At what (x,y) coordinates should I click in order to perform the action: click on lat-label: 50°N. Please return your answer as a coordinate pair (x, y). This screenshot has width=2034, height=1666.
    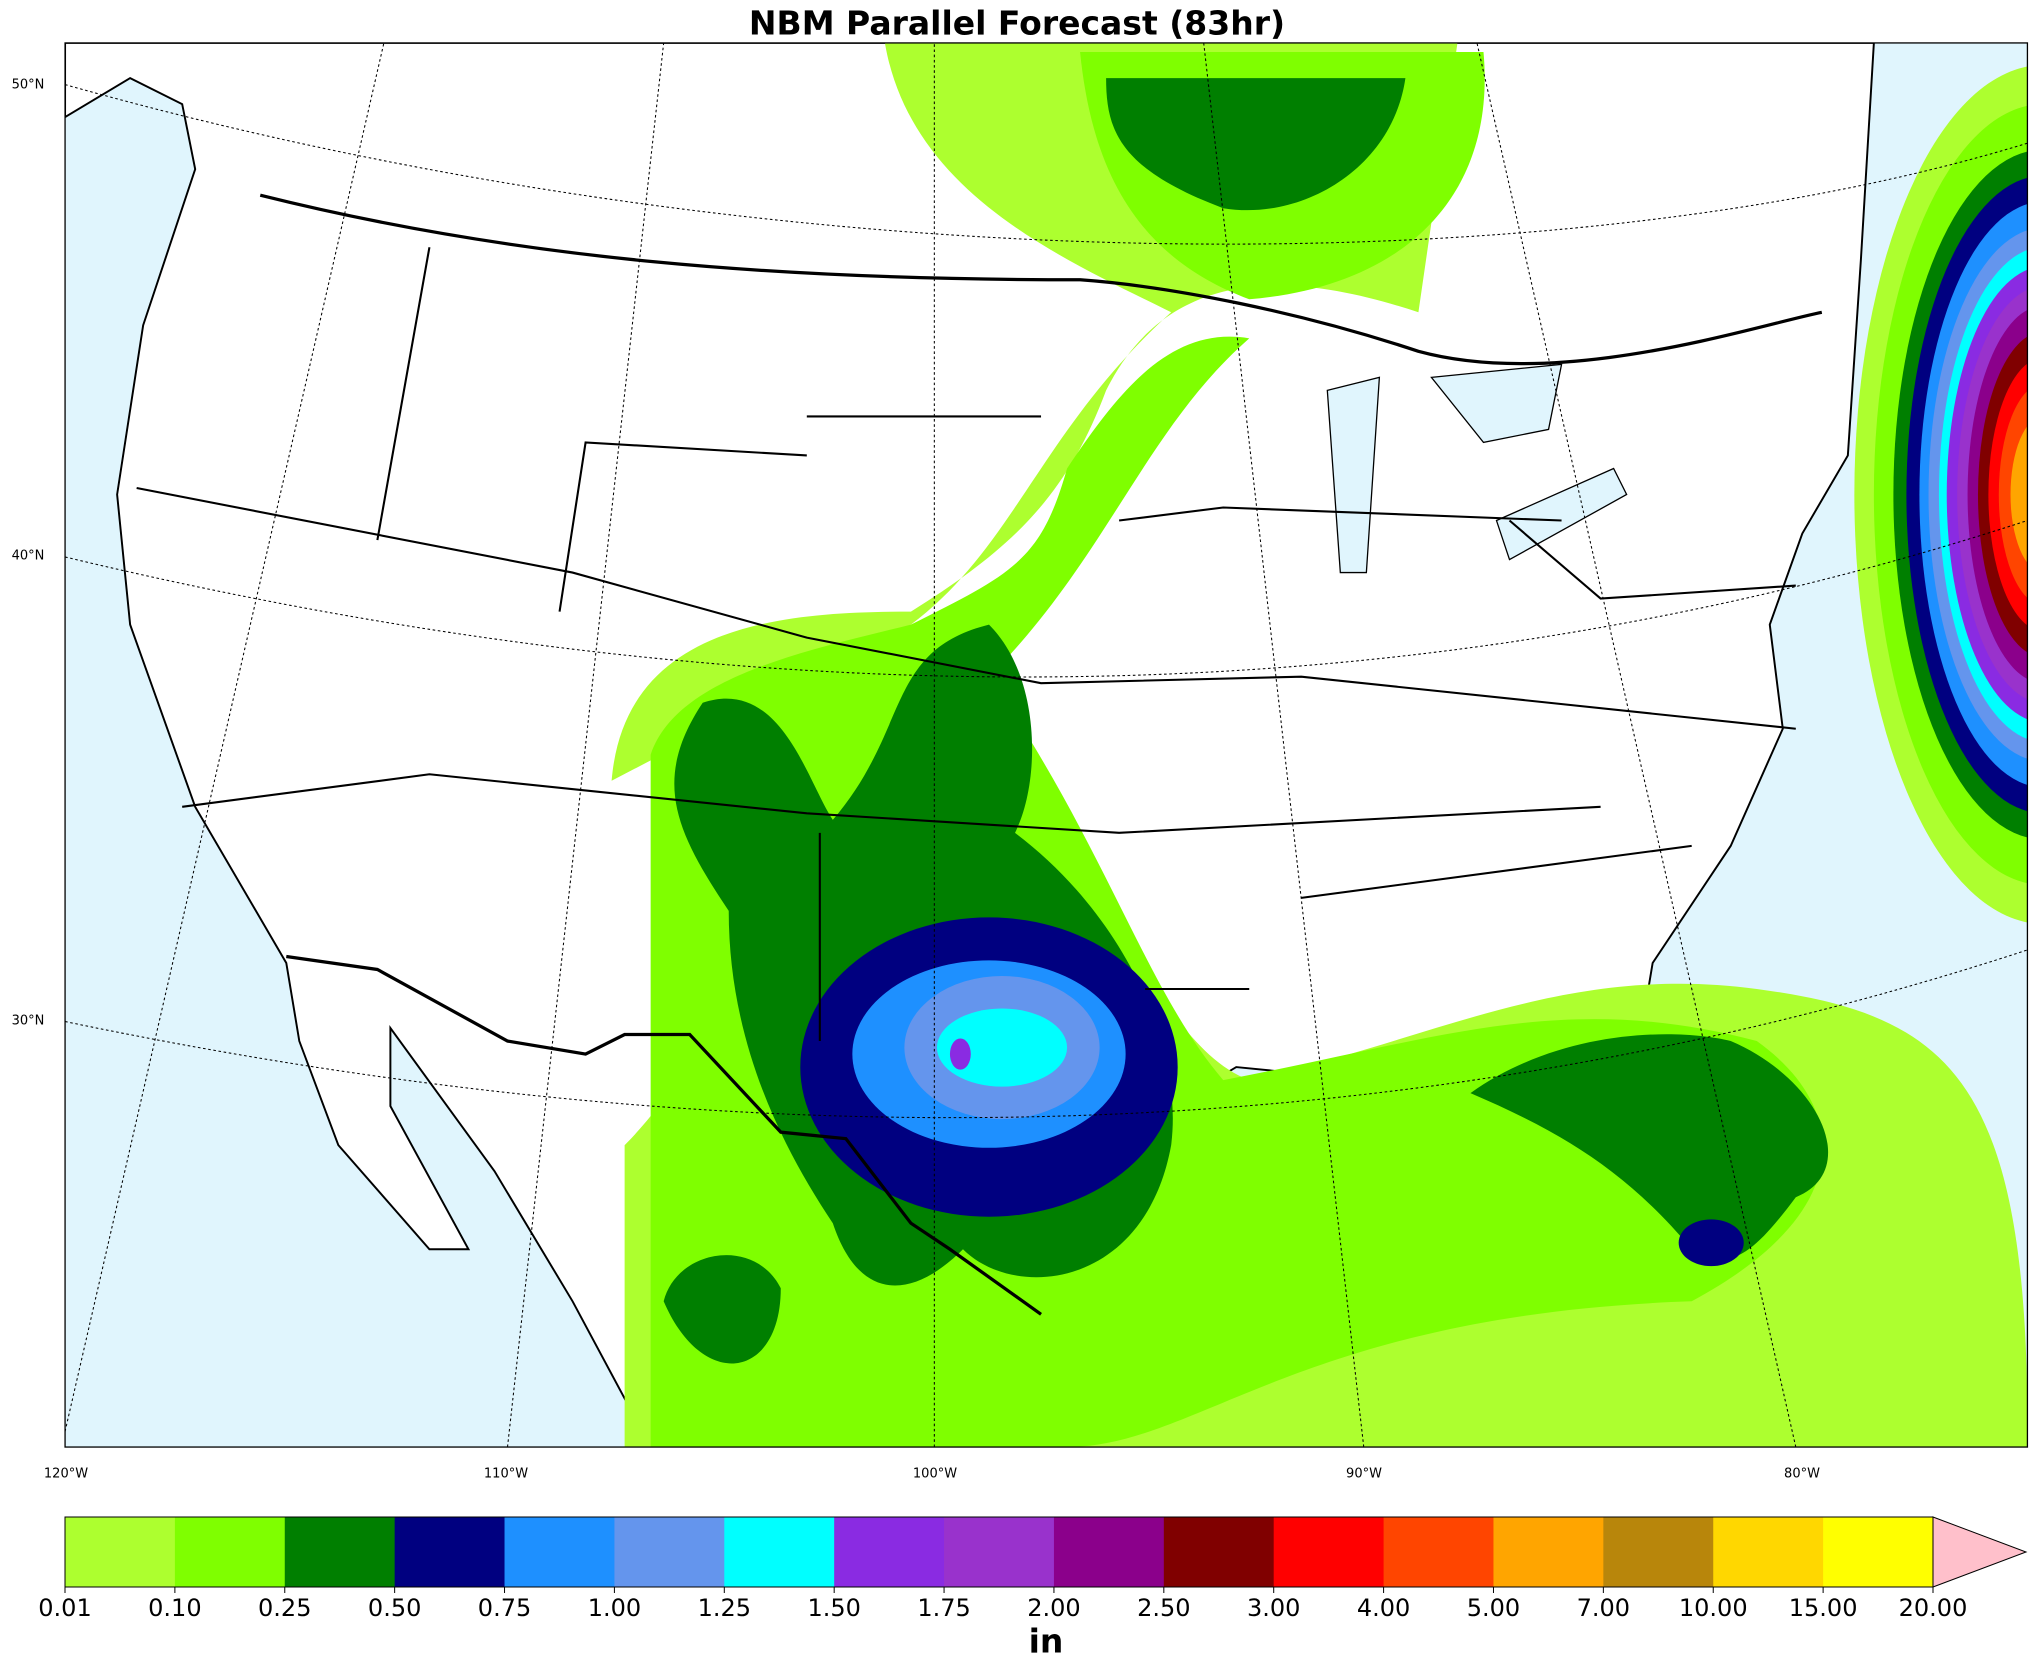
    Looking at the image, I should click on (28, 85).